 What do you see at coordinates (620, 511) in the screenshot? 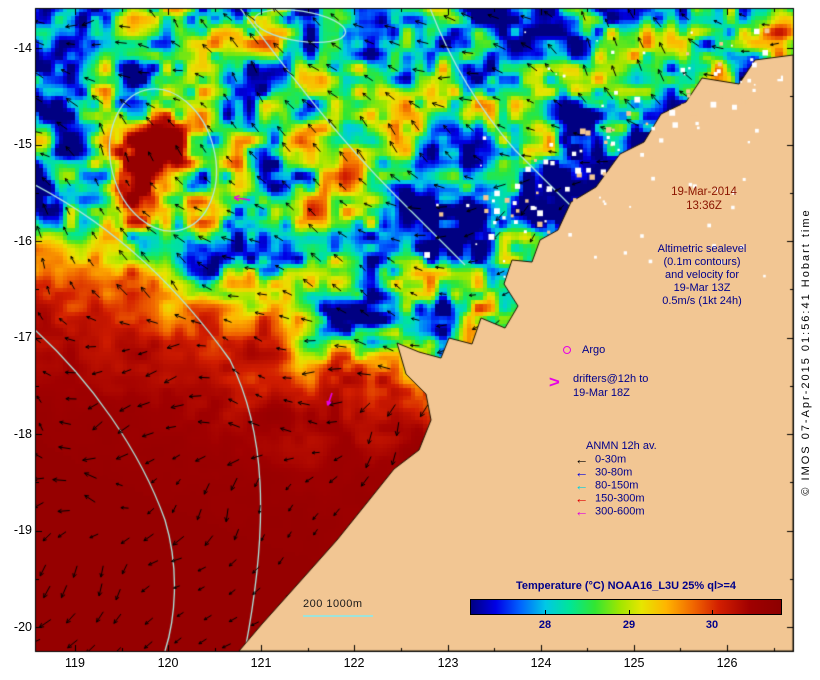
I see `anmn-label: 300-600m` at bounding box center [620, 511].